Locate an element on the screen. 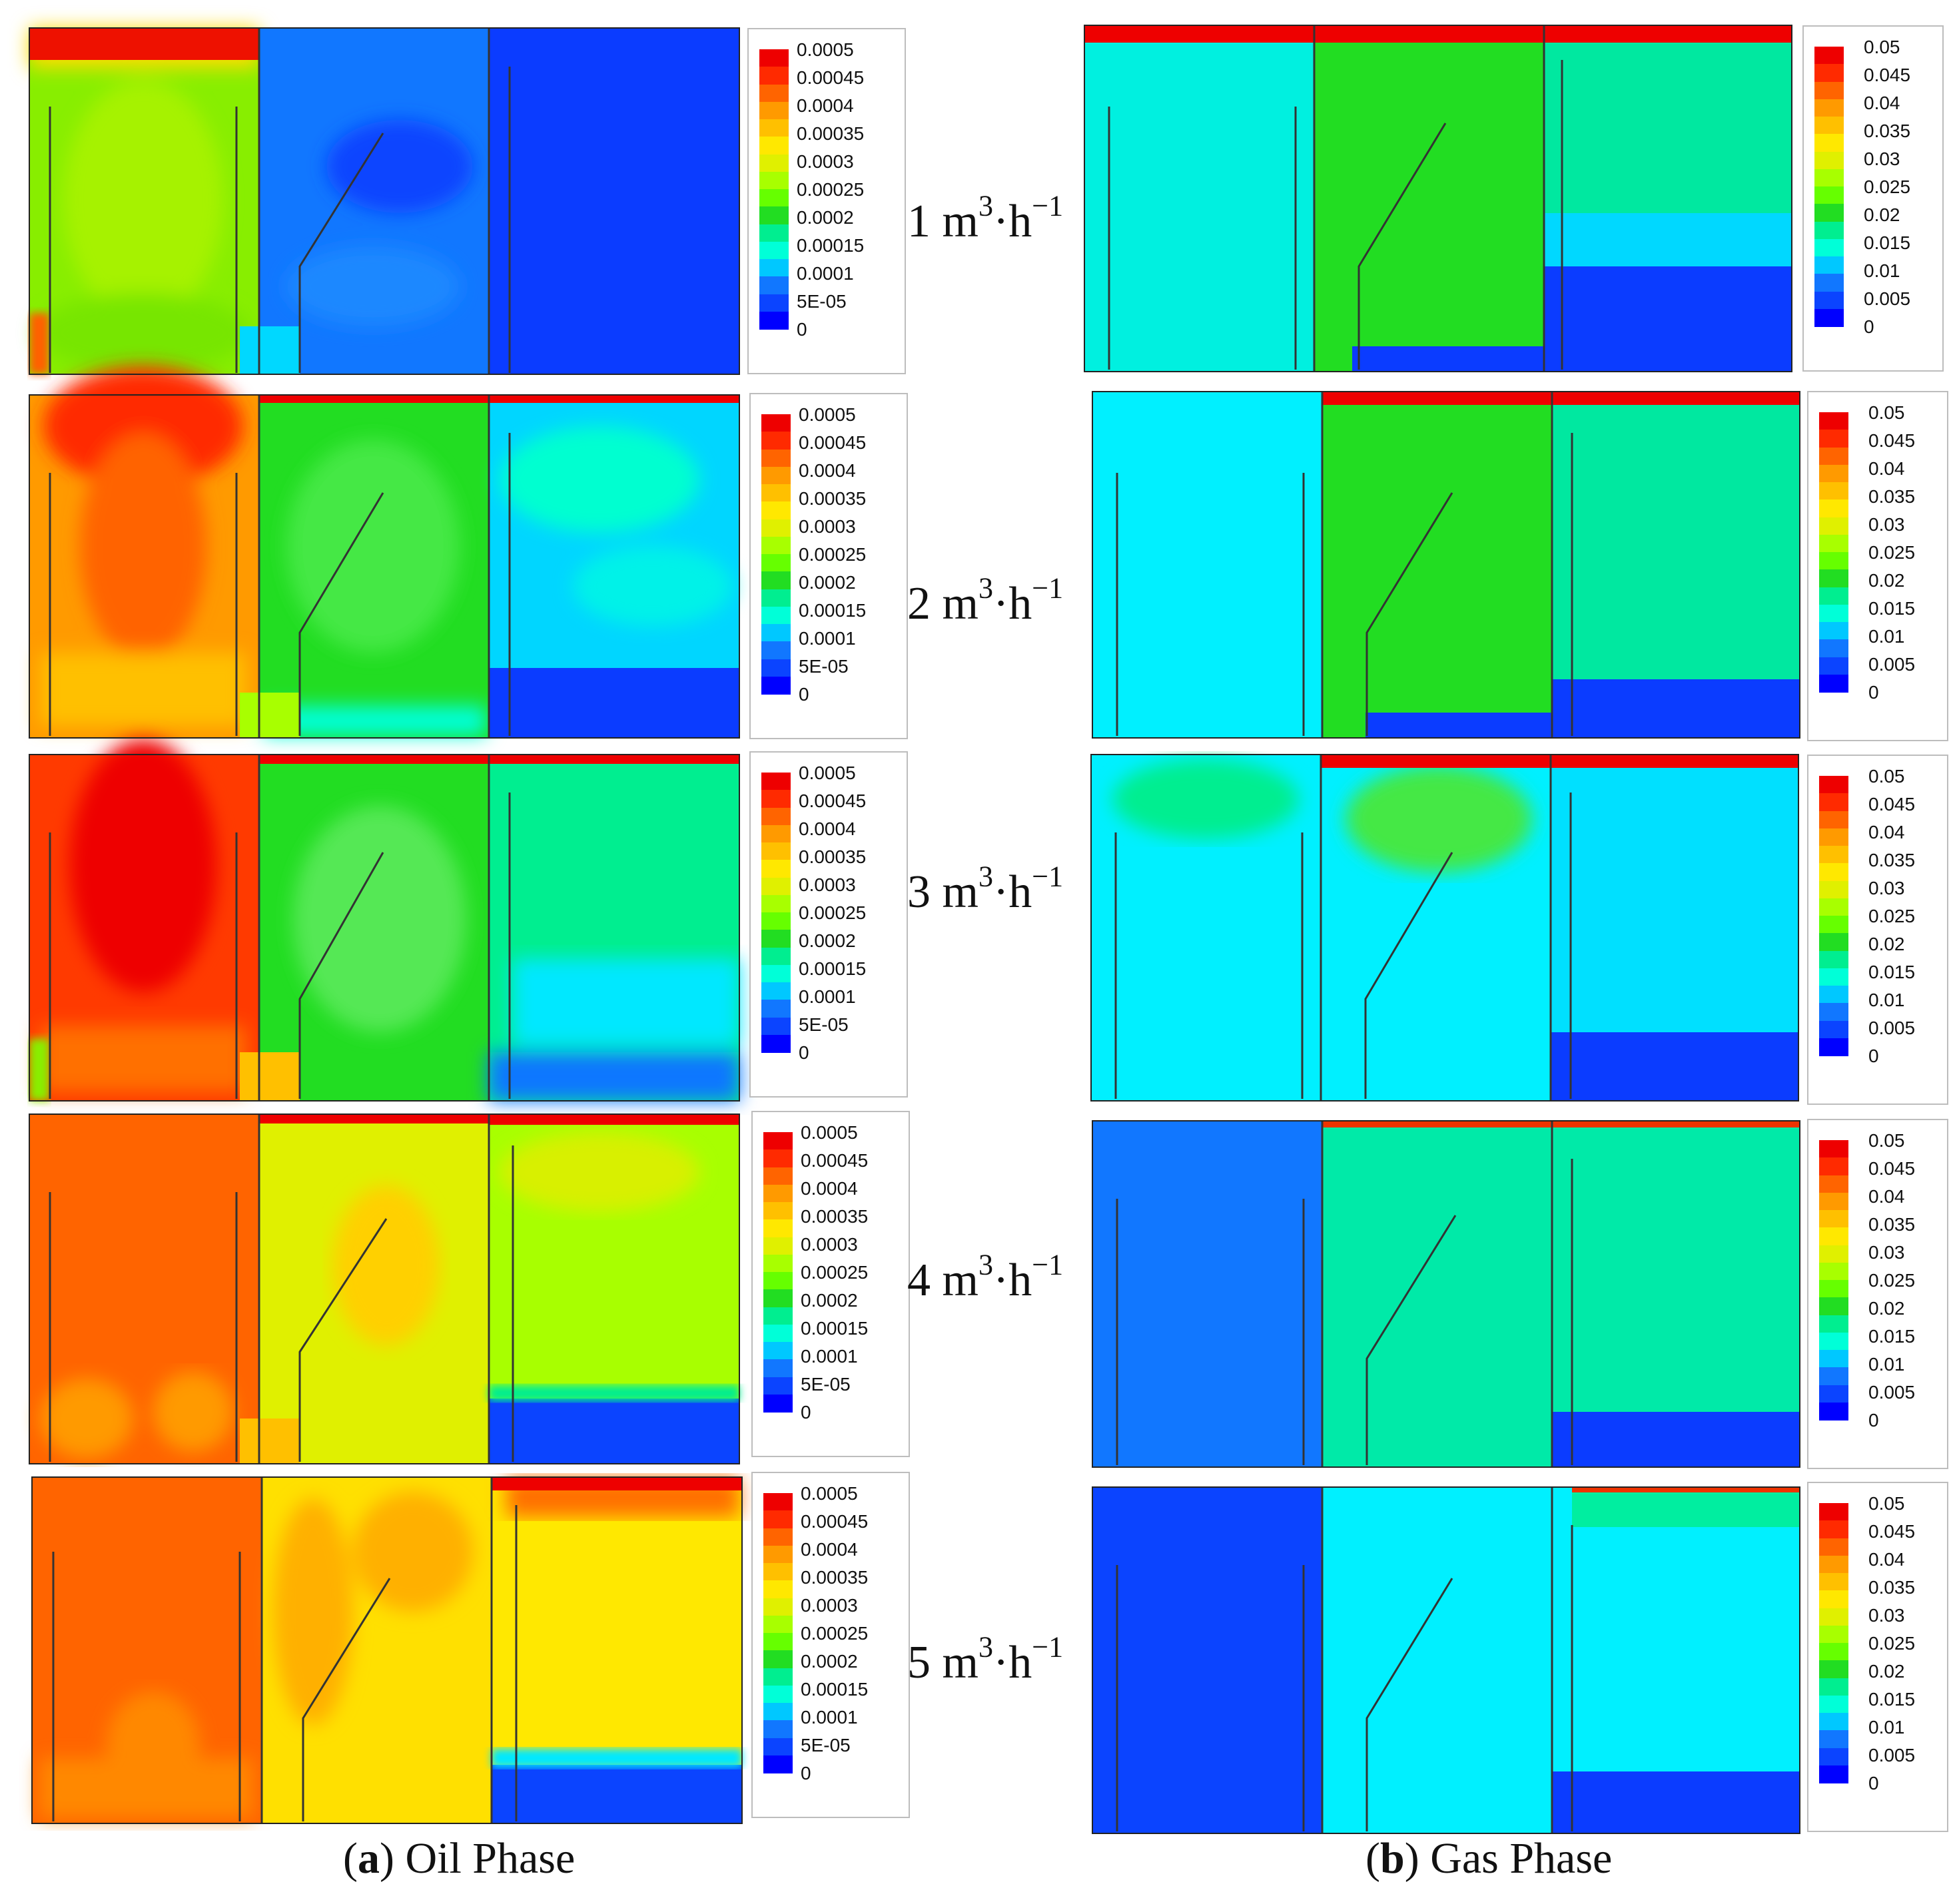 Image resolution: width=1951 pixels, height=1904 pixels. legend-tick-label: 0.05 is located at coordinates (1886, 1140).